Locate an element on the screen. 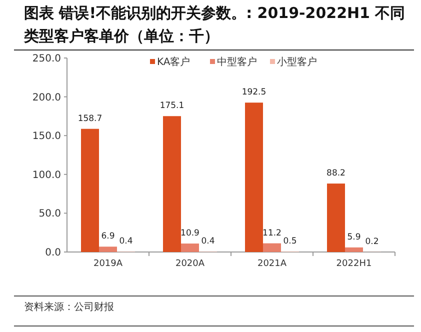 This screenshot has height=332, width=421. legend-label: 中型客户 is located at coordinates (237, 62).